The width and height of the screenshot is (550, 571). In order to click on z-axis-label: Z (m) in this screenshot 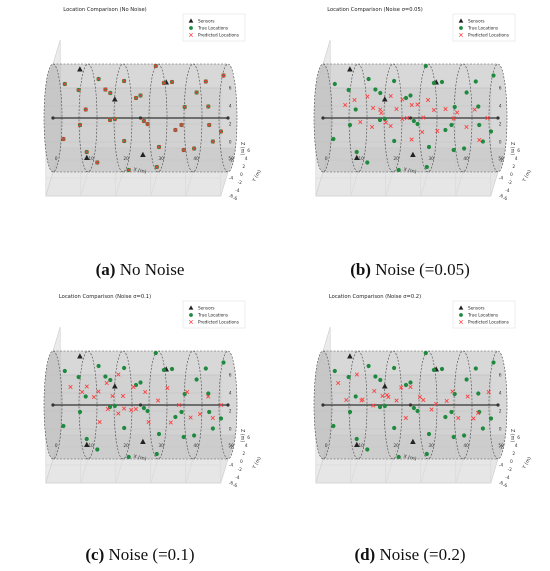, I will do `click(242, 148)`.